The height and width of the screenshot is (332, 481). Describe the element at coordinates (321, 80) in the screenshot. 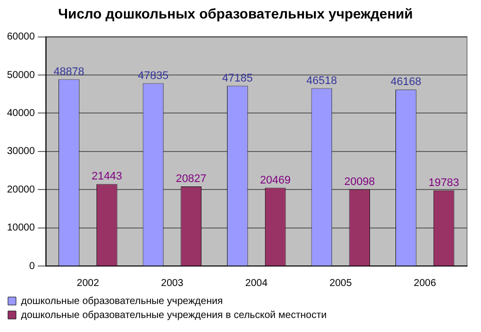

I see `data-label: 46518` at that location.